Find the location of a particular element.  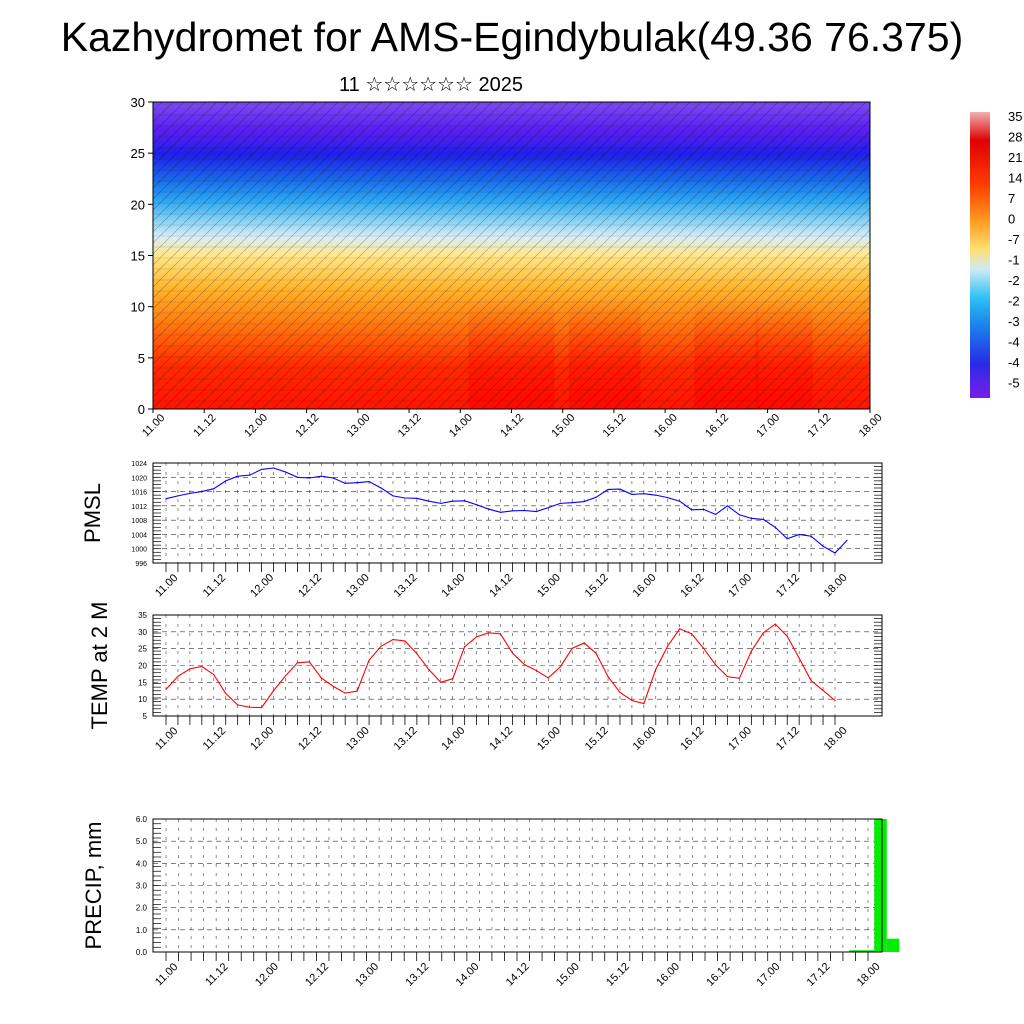

y-tick-label: 30 is located at coordinates (142, 632).